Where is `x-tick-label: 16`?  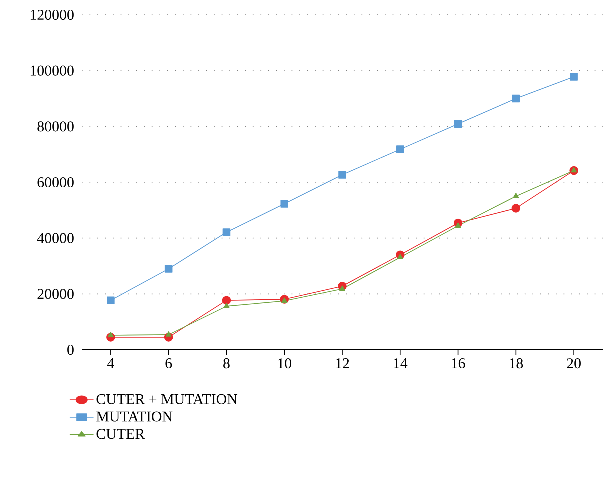 x-tick-label: 16 is located at coordinates (459, 363).